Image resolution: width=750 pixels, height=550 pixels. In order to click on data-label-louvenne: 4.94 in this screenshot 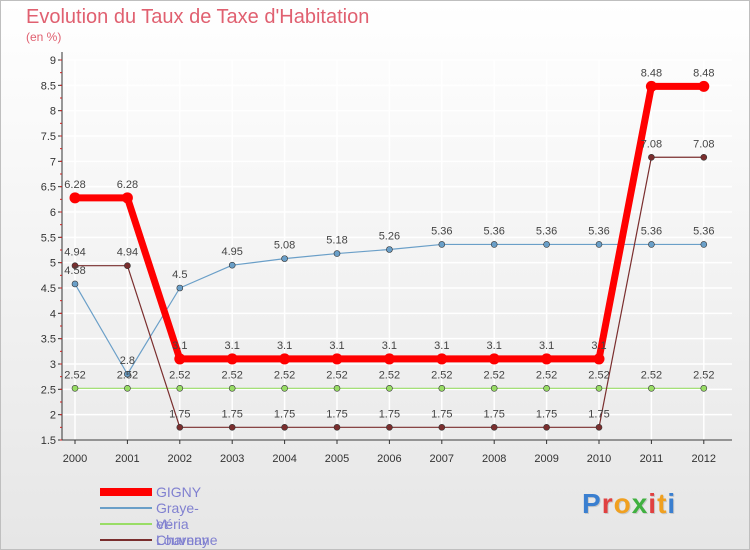, I will do `click(74, 253)`.